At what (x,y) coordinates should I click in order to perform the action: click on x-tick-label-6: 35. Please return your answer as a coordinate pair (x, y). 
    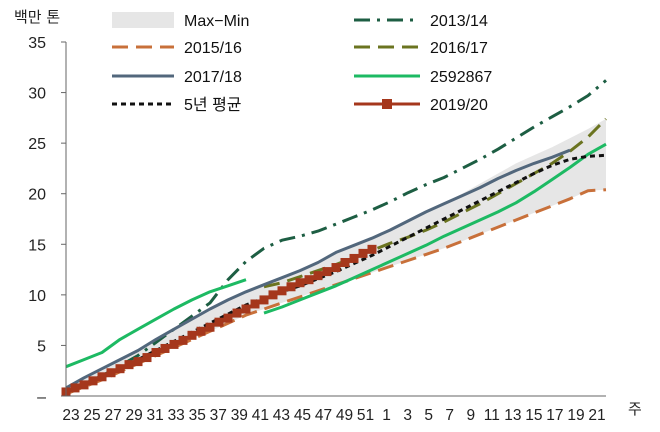
    Looking at the image, I should click on (197, 415).